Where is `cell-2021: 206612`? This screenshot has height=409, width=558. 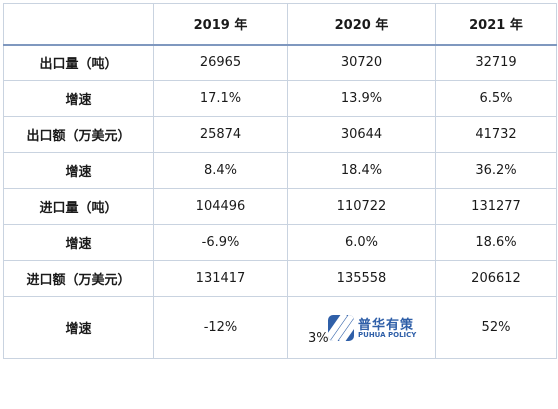
cell-2021: 206612 is located at coordinates (496, 278).